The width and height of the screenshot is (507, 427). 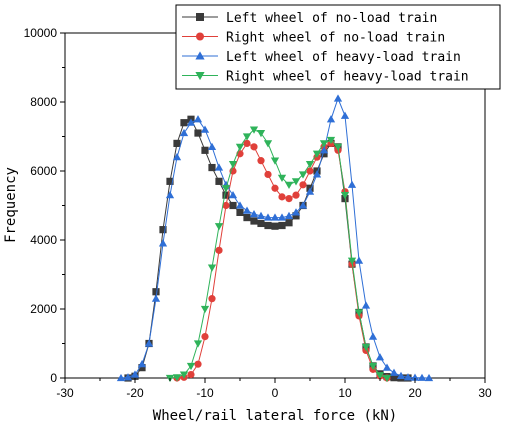 I want to click on legend-label: Left wheel of heavy-load train, so click(x=343, y=57).